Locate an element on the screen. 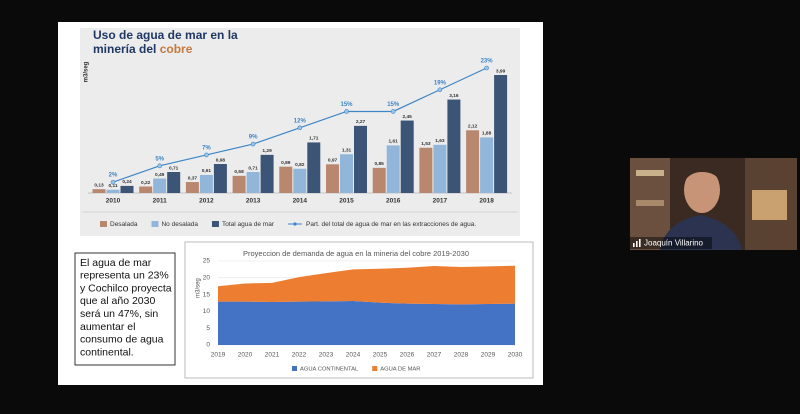  x-tick-label: 2029 is located at coordinates (488, 355).